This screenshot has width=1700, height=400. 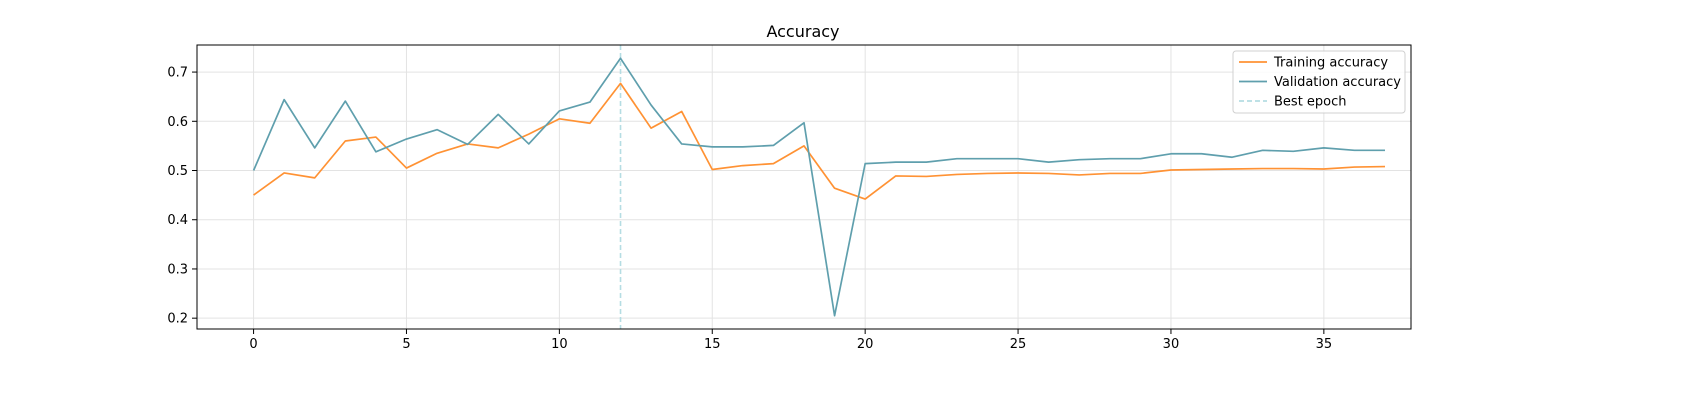 What do you see at coordinates (177, 122) in the screenshot?
I see `y-tick-label: 0.6` at bounding box center [177, 122].